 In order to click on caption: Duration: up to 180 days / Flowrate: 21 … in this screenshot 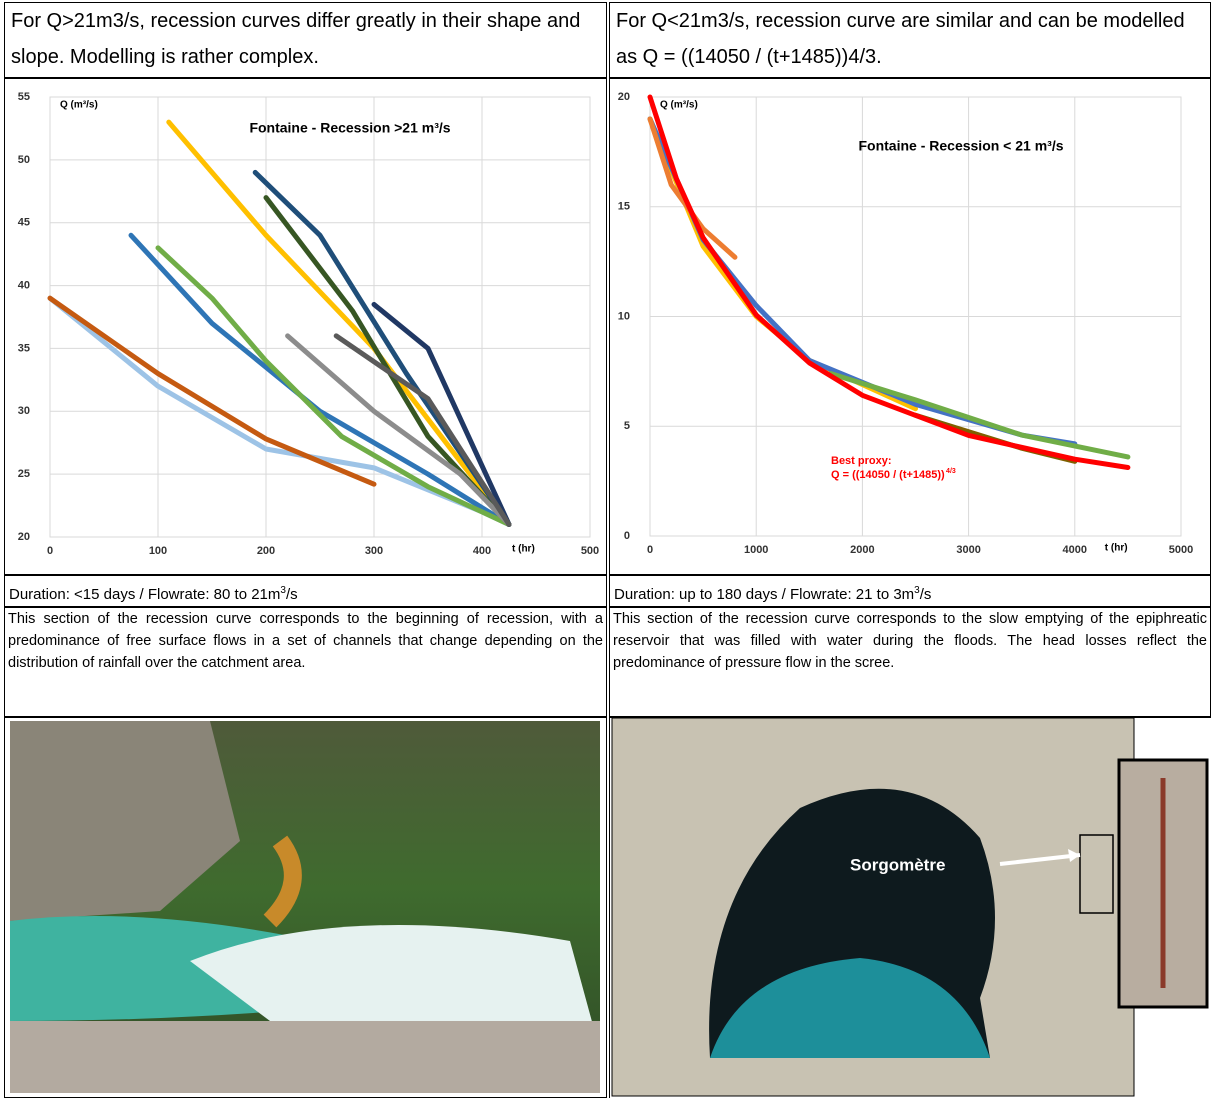, I will do `click(910, 591)`.